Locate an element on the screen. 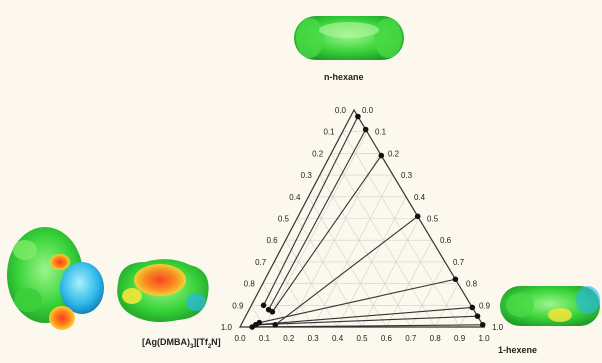 The height and width of the screenshot is (363, 602). n-hexane-molecule-image is located at coordinates (349, 38).